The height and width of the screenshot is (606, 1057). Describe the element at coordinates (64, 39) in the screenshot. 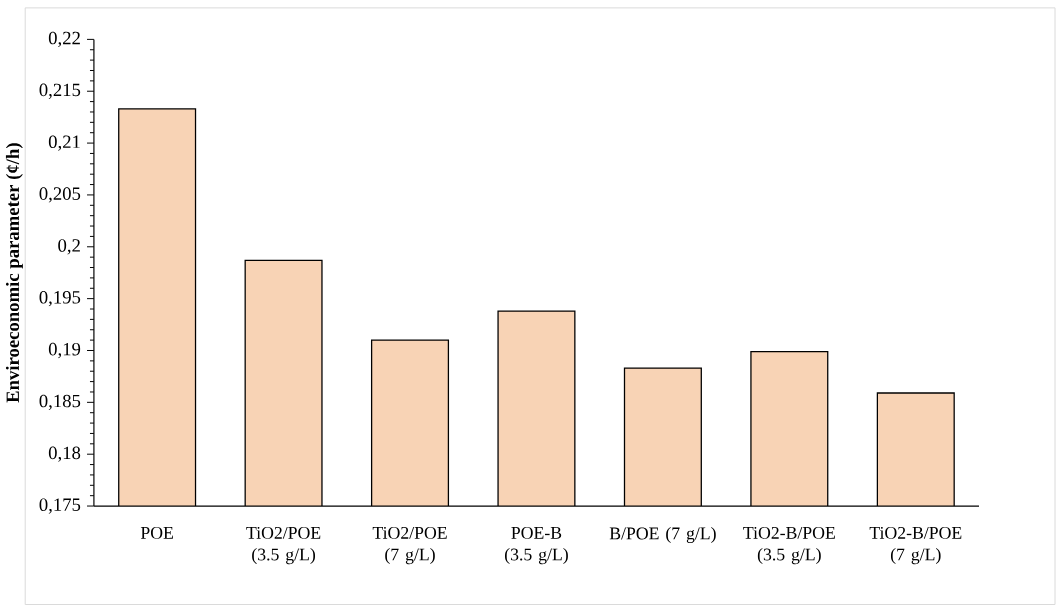

I see `y-tick-label: 0,22` at that location.